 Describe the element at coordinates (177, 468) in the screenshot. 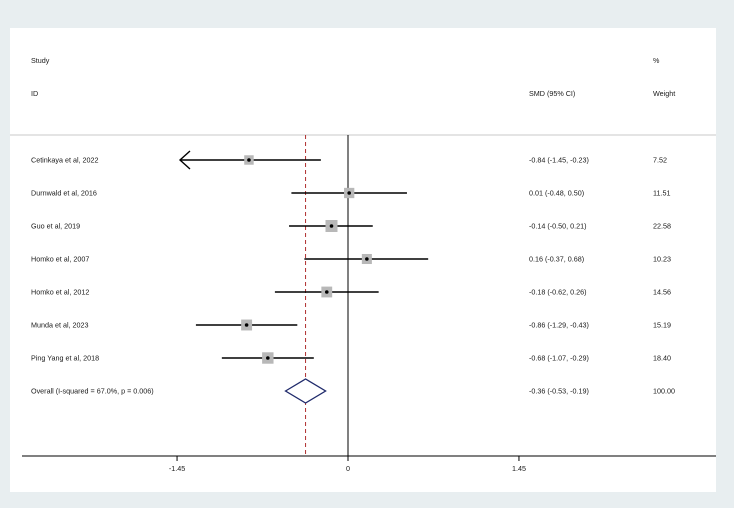

I see `x-tick-label: -1.45` at that location.